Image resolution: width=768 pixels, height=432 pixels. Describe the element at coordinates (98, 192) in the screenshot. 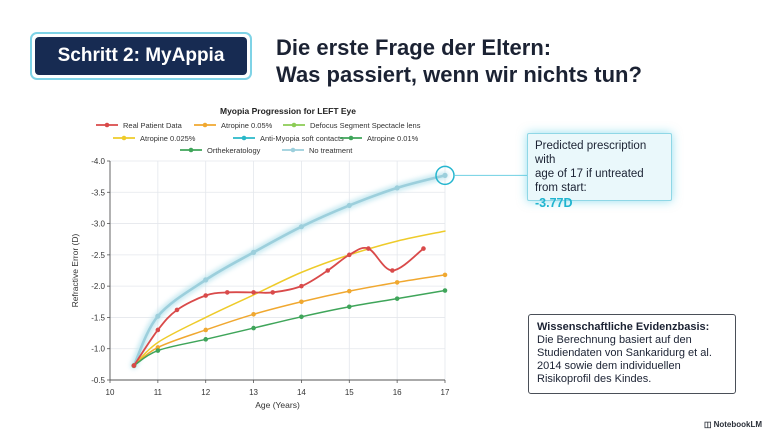

I see `y-tick-label: -3.5` at that location.